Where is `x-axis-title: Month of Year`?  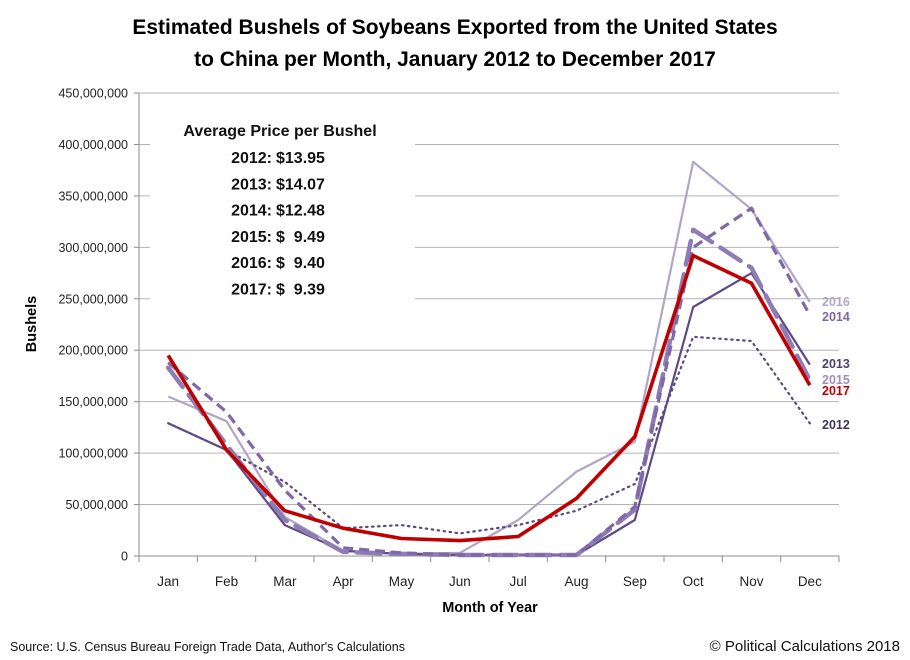
x-axis-title: Month of Year is located at coordinates (490, 608).